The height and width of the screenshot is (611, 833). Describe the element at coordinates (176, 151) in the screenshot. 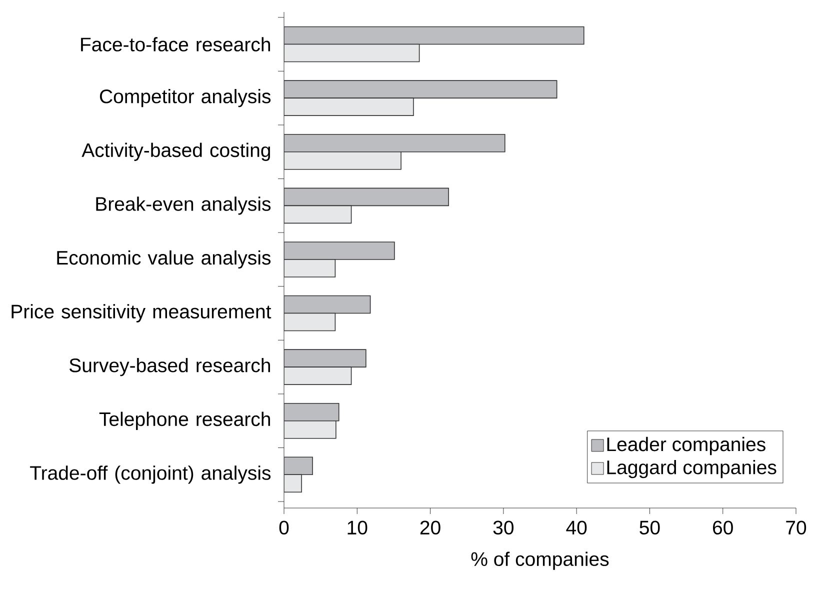

I see `y-tick-label: Activity-based costing` at that location.